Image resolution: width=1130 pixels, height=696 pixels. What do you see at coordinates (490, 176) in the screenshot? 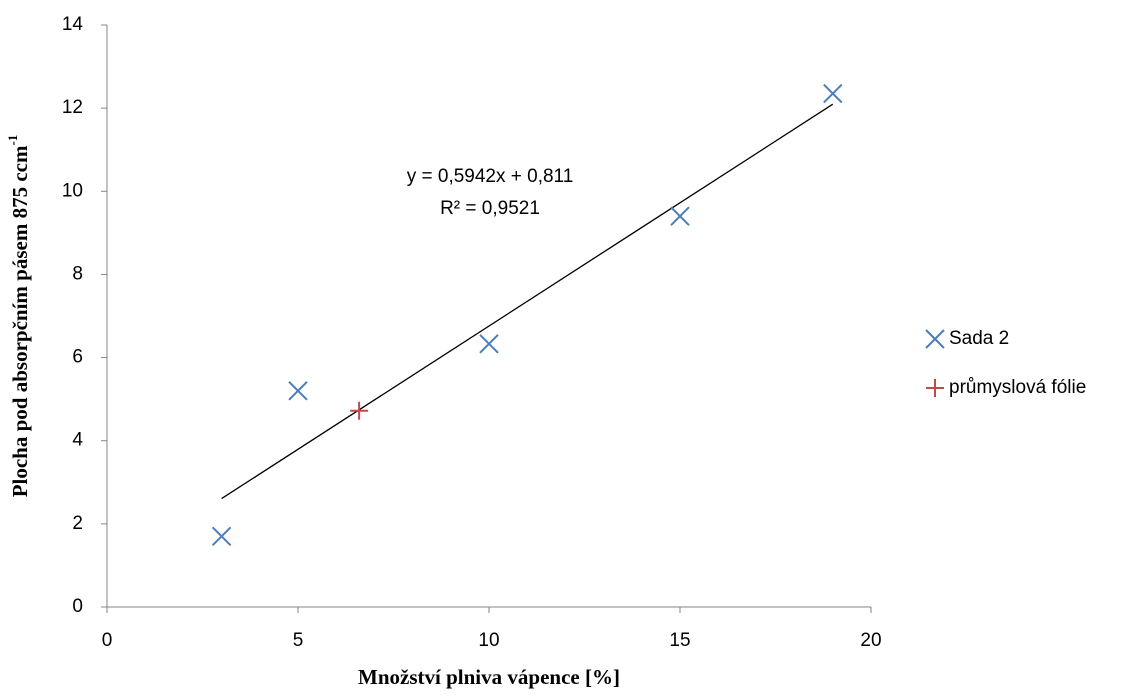
I see `trend-equation: y = 0,5942x + 0,811` at bounding box center [490, 176].